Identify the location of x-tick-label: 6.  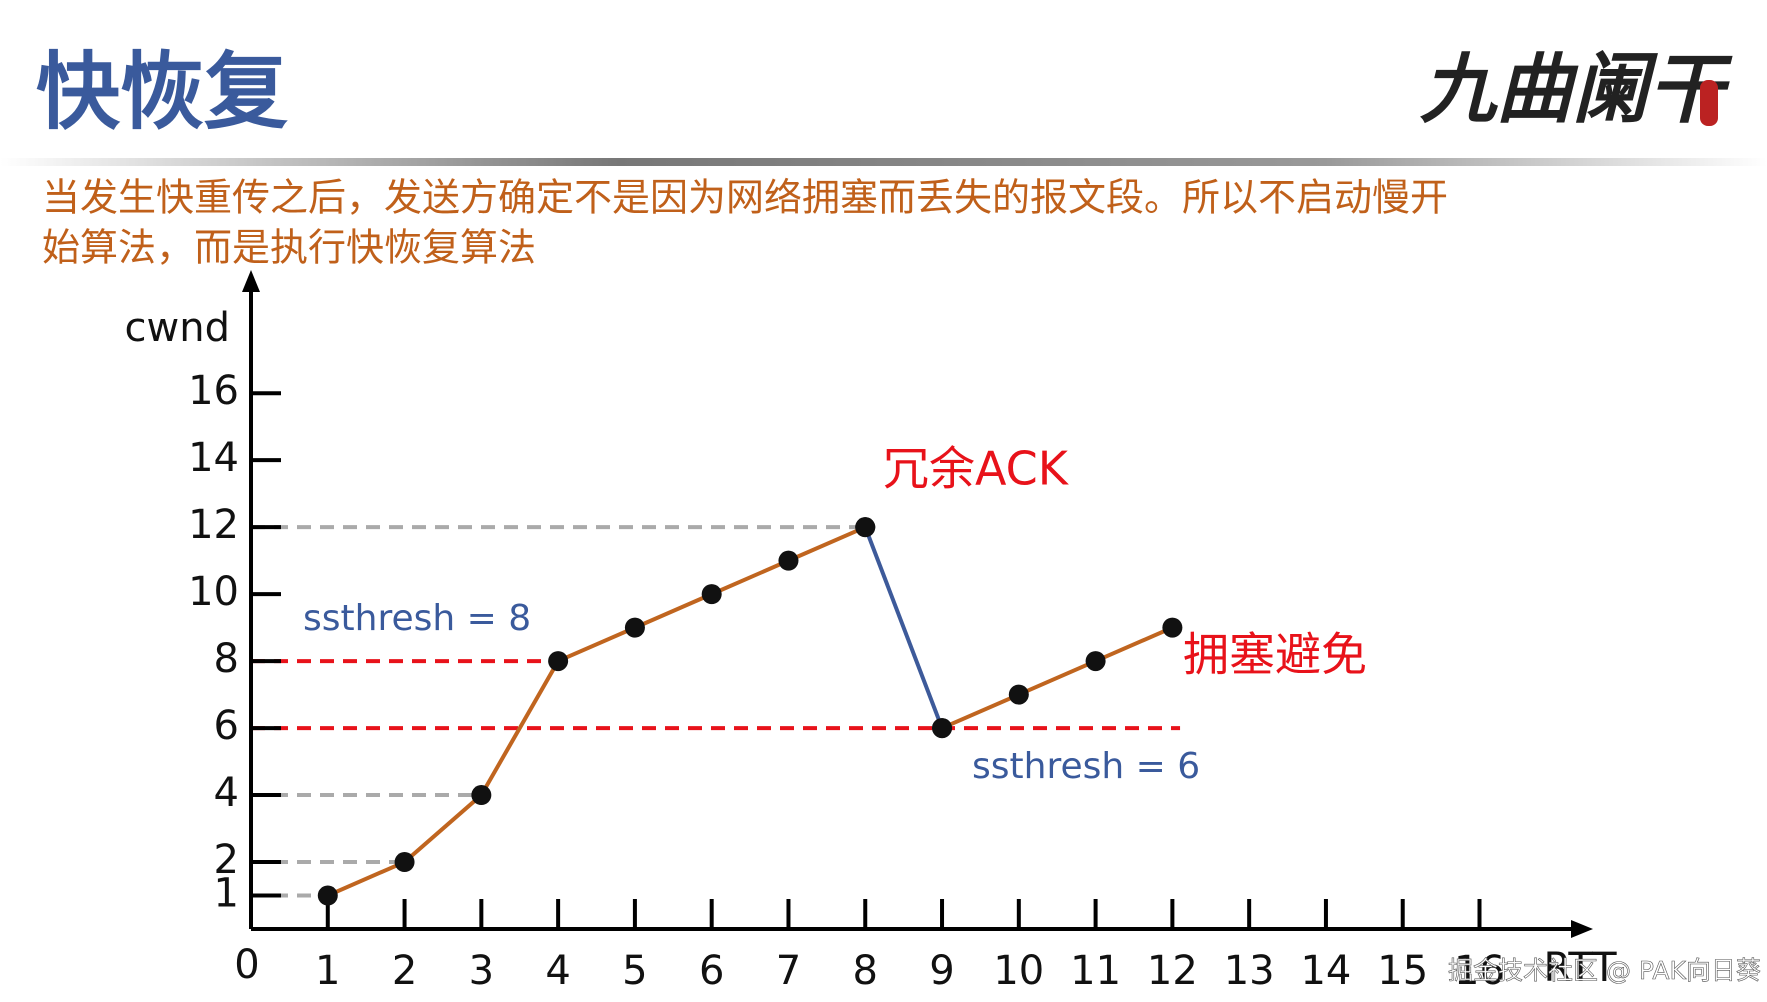
(711, 971).